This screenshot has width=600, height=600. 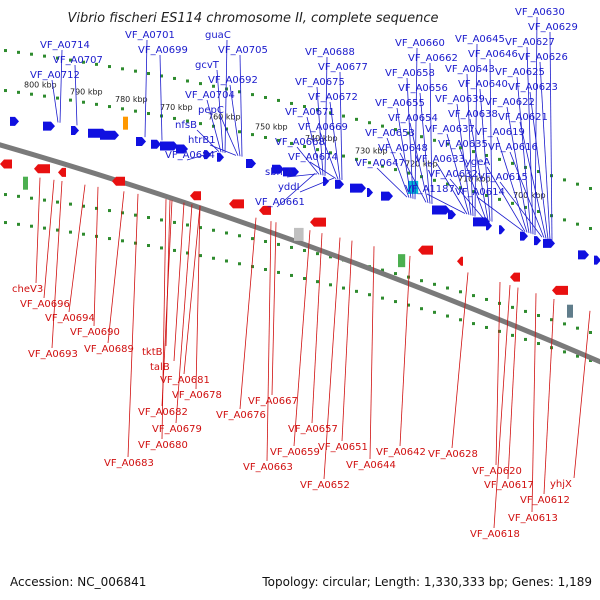 What do you see at coordinates (70, 318) in the screenshot?
I see `bottom-gene-label: VF_A0694` at bounding box center [70, 318].